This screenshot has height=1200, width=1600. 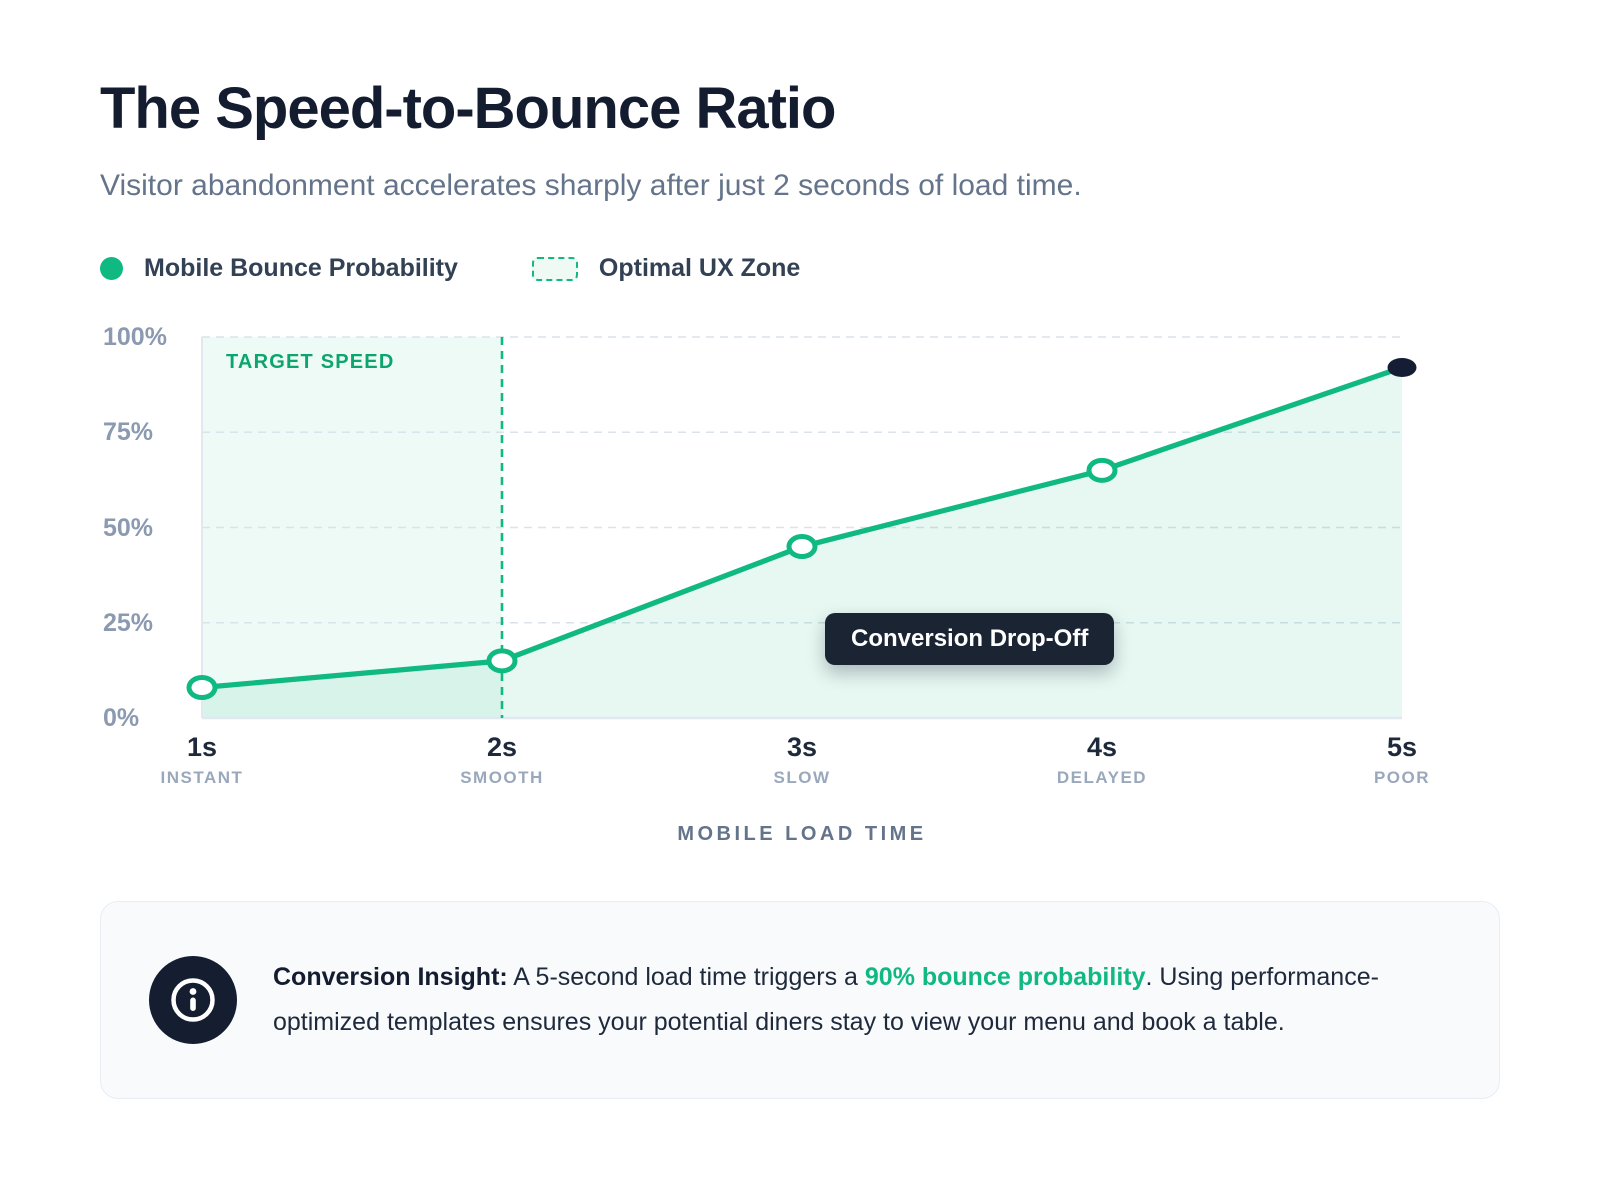 What do you see at coordinates (1102, 747) in the screenshot?
I see `x-tick-main-label: 4s` at bounding box center [1102, 747].